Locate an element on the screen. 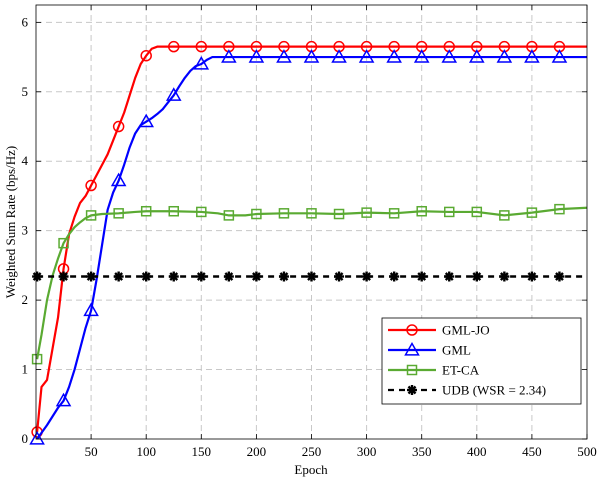 This screenshot has width=600, height=478. x-tick-label: 350 is located at coordinates (422, 451).